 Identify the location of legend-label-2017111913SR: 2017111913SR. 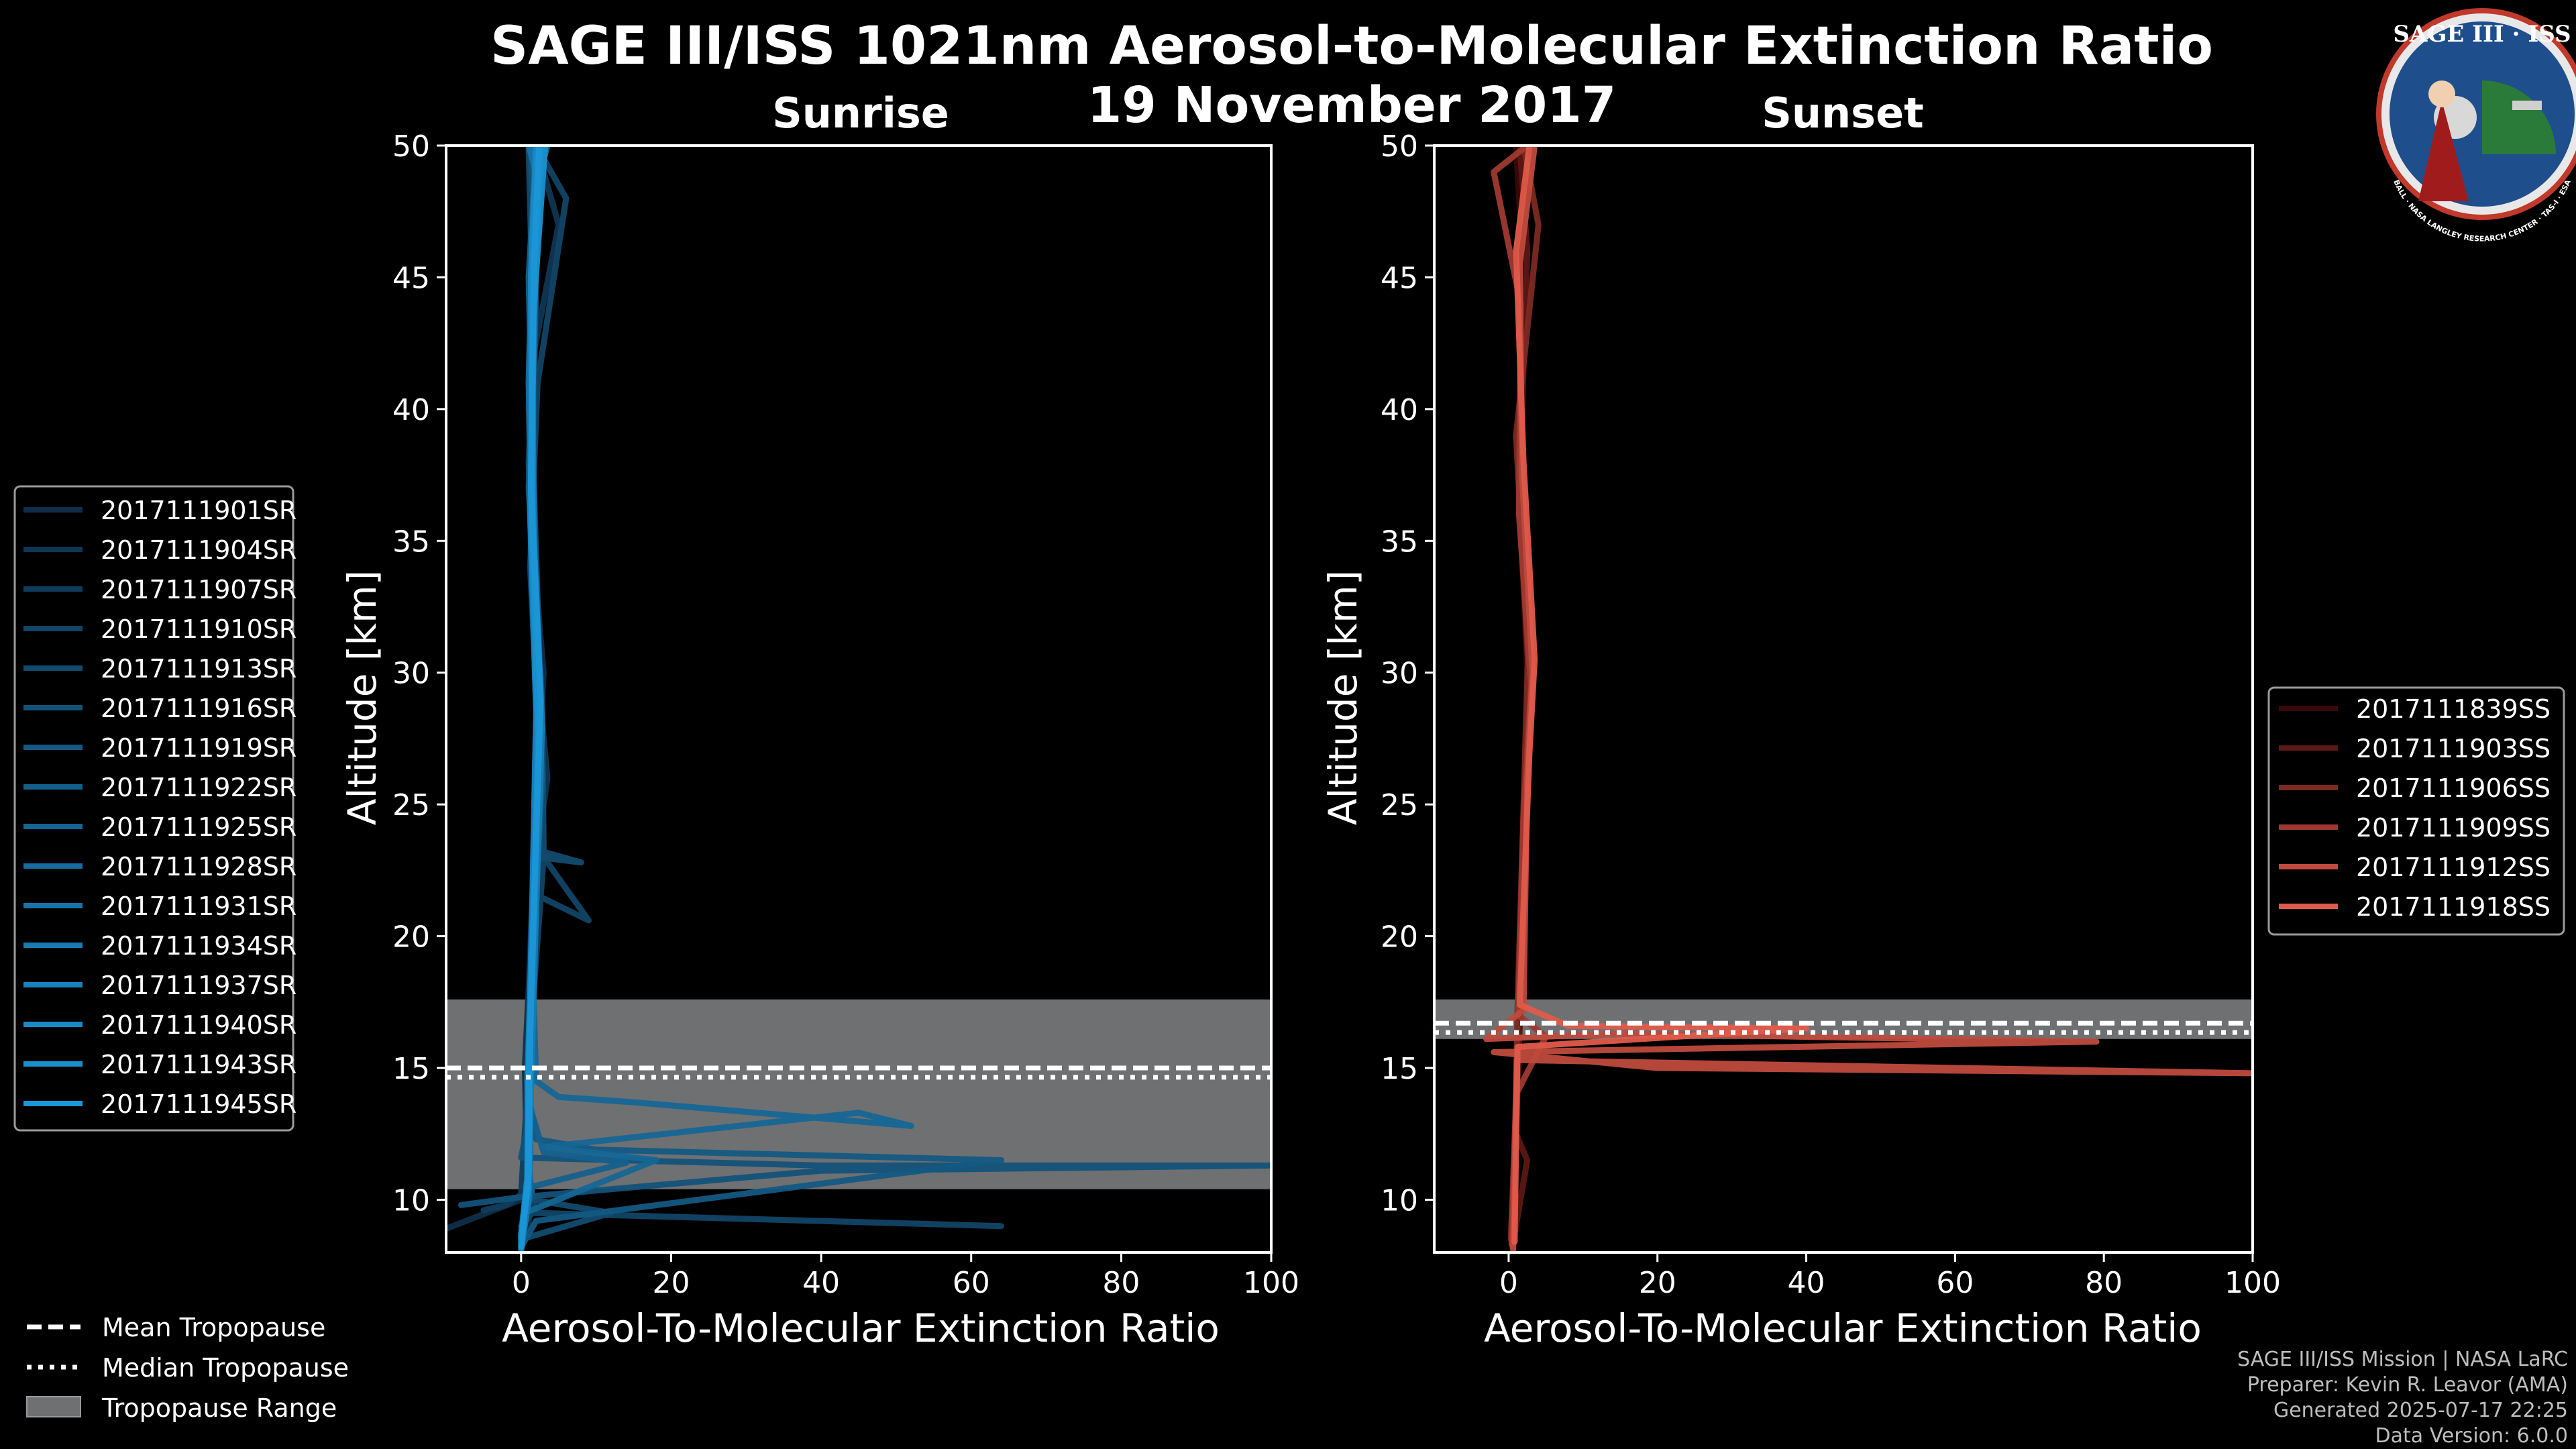
(199, 669).